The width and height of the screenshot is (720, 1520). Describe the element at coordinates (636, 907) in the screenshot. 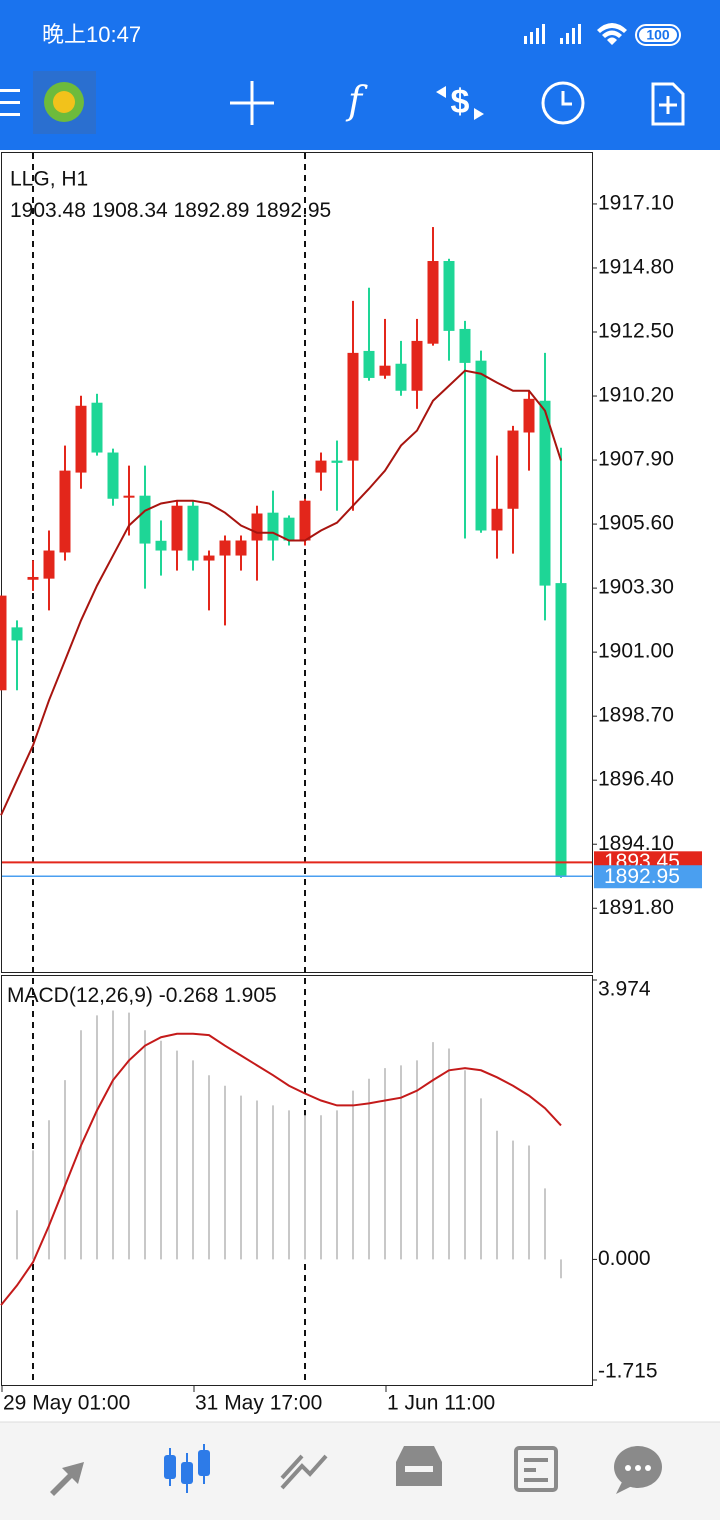

I see `y-tick-label: 1891.80` at that location.